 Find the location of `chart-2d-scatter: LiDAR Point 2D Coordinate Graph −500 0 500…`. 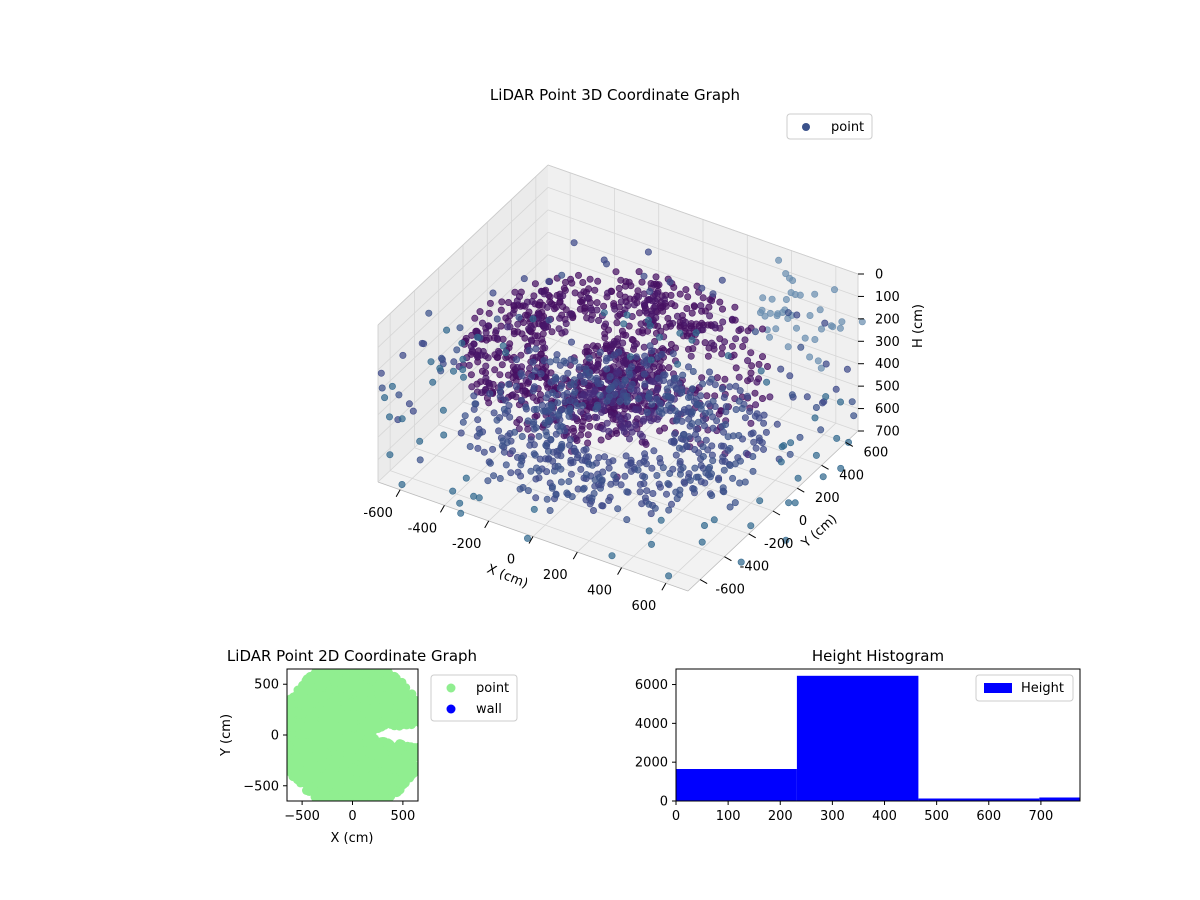

chart-2d-scatter: LiDAR Point 2D Coordinate Graph −500 0 500… is located at coordinates (368, 746).